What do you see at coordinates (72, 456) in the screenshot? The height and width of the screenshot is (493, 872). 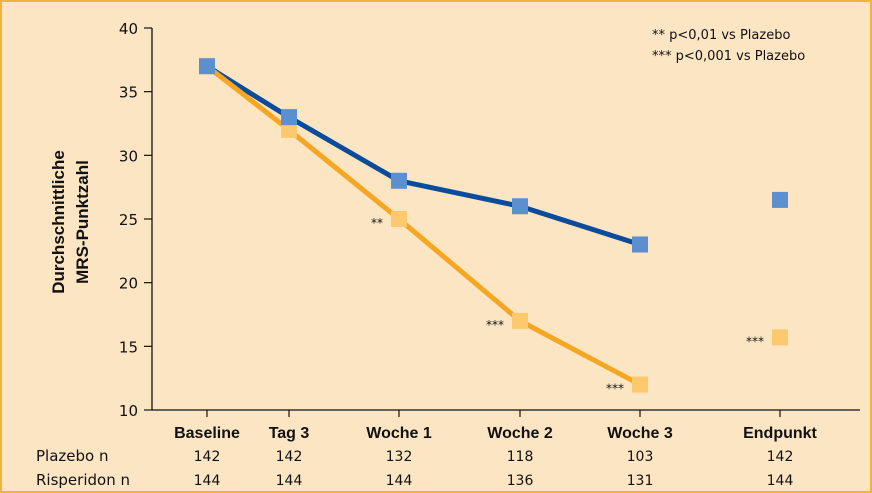 I see `n-row-label-0: Plazebo n` at bounding box center [72, 456].